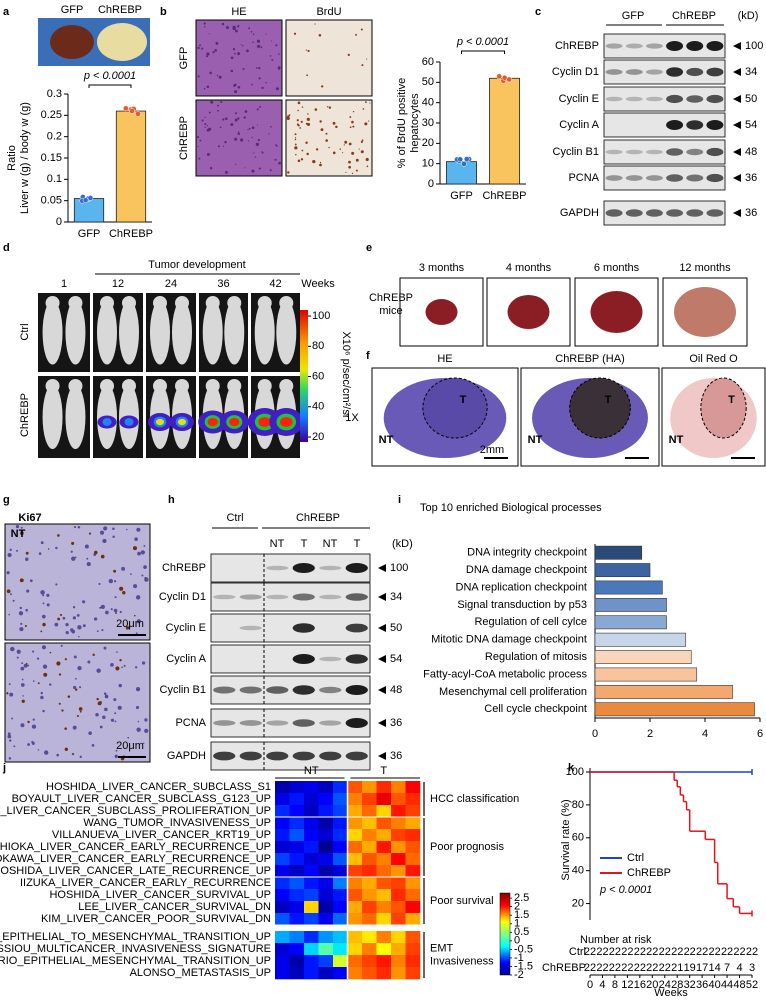 This screenshot has width=766, height=1000. Describe the element at coordinates (75, 332) in the screenshot. I see `mouse` at that location.